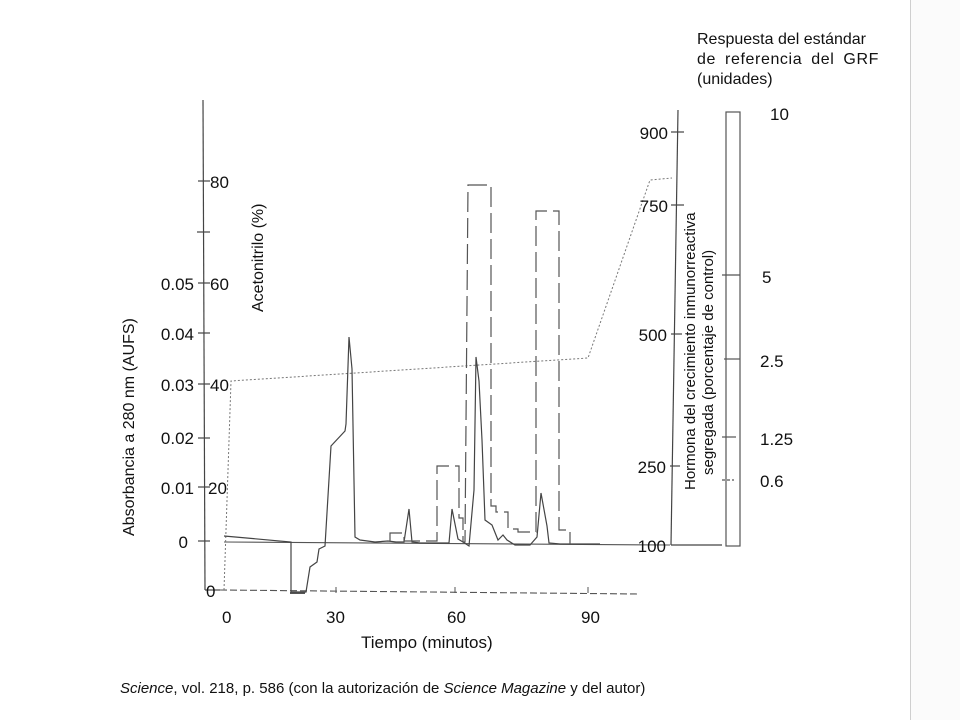 The width and height of the screenshot is (960, 720). What do you see at coordinates (177, 385) in the screenshot?
I see `abs-tick-003: 0.03` at bounding box center [177, 385].